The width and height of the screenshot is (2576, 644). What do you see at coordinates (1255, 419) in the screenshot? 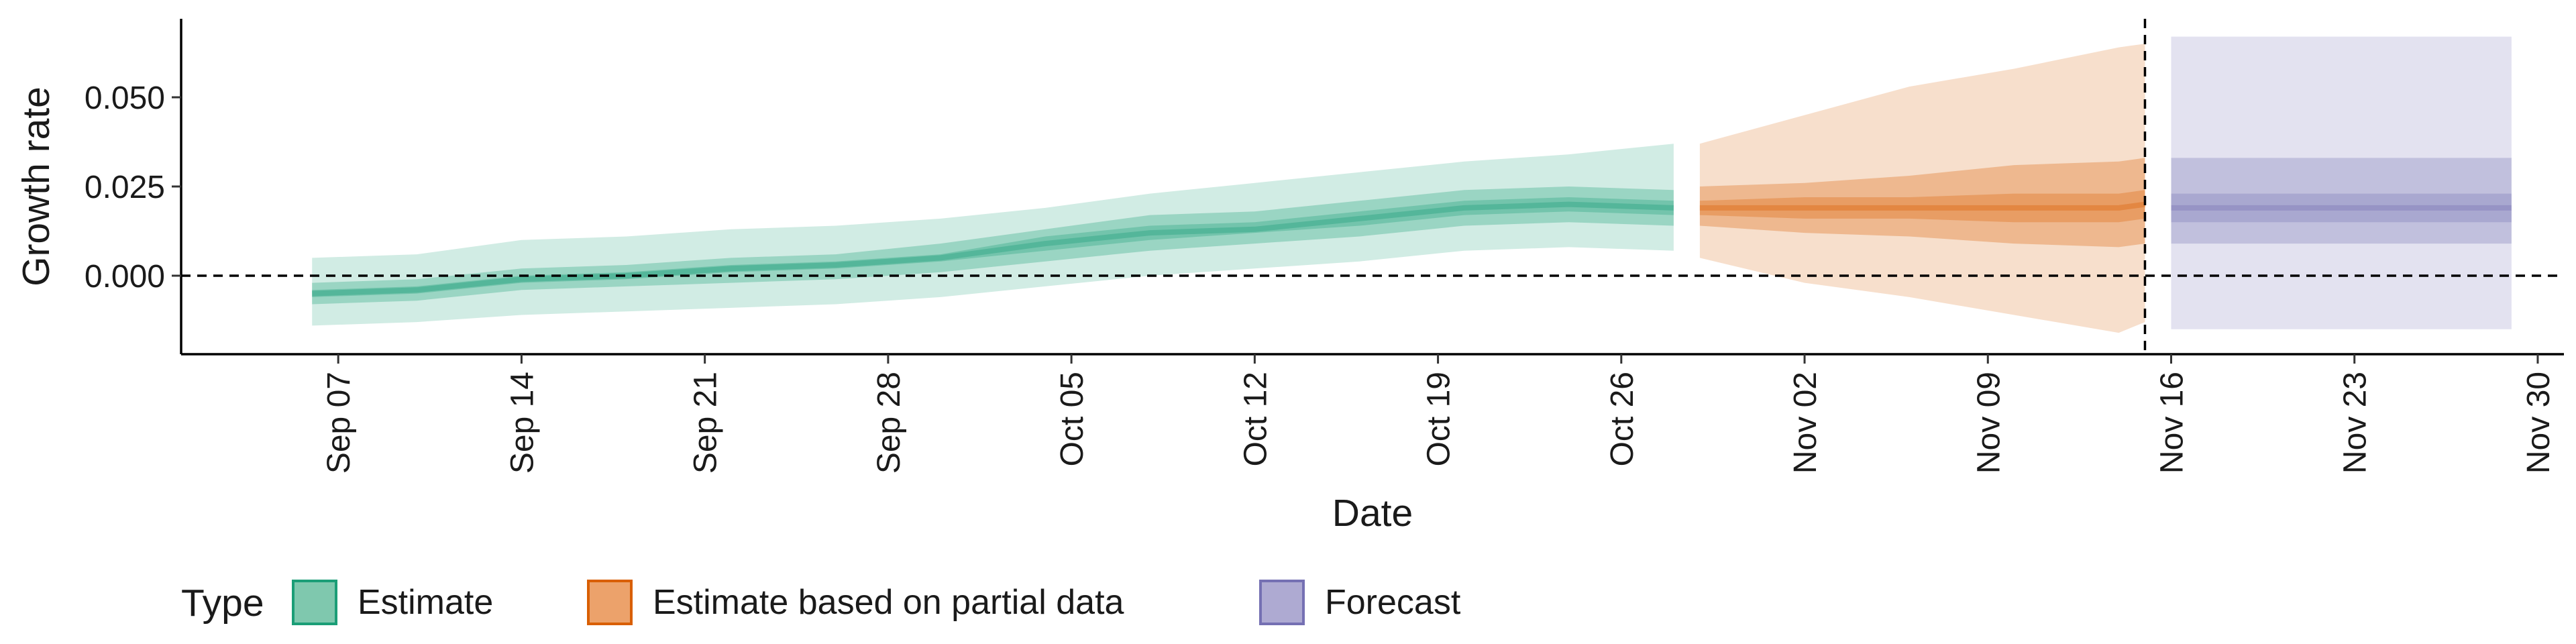
I see `x-tick-label: Oct 12` at bounding box center [1255, 419].